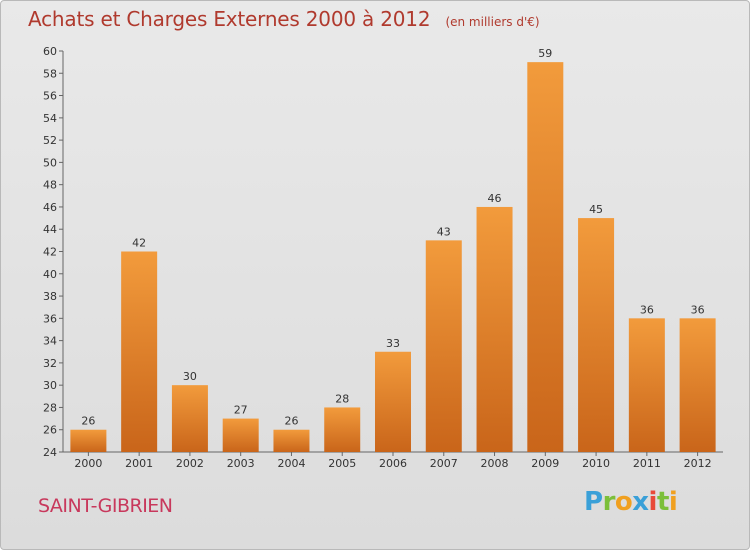 This screenshot has width=750, height=550. Describe the element at coordinates (393, 401) in the screenshot. I see `bar-2006` at that location.